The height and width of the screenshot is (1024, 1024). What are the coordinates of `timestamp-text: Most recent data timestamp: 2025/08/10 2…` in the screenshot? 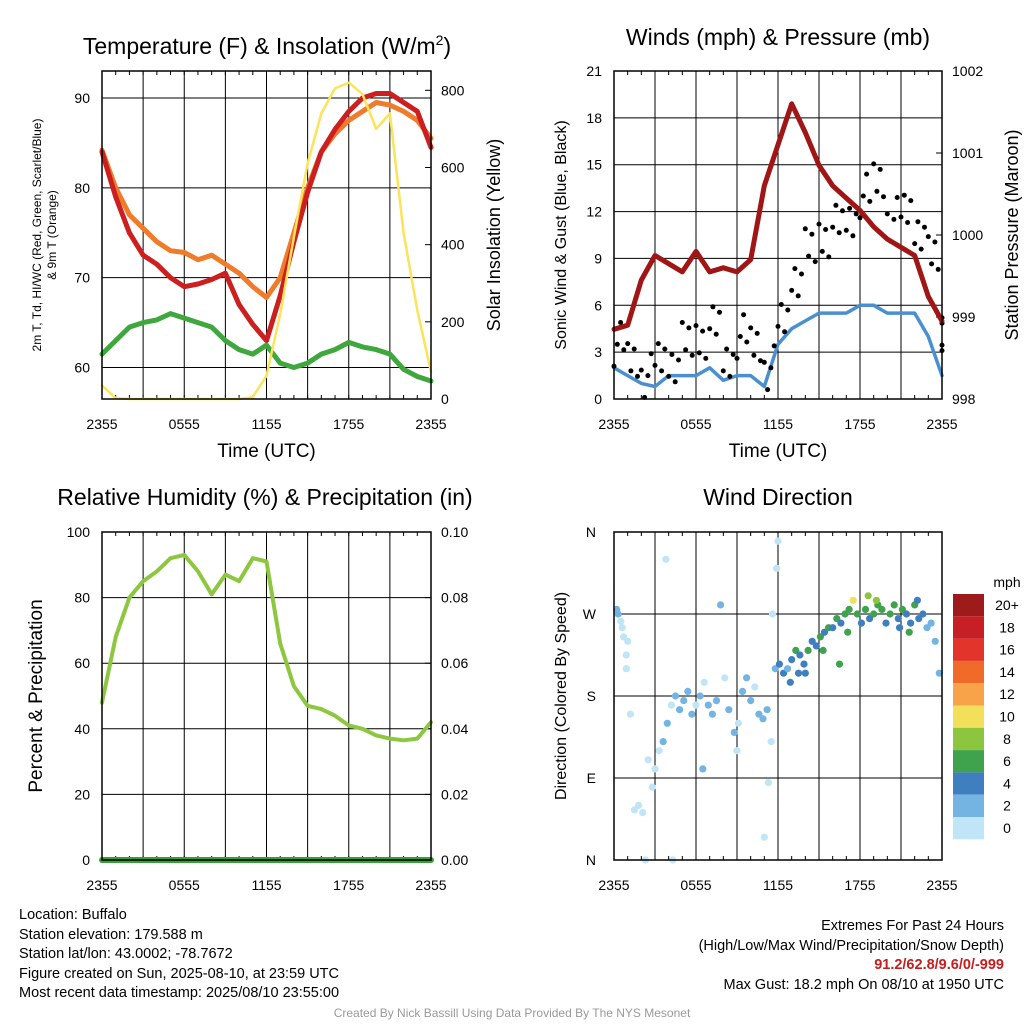 It's located at (179, 993).